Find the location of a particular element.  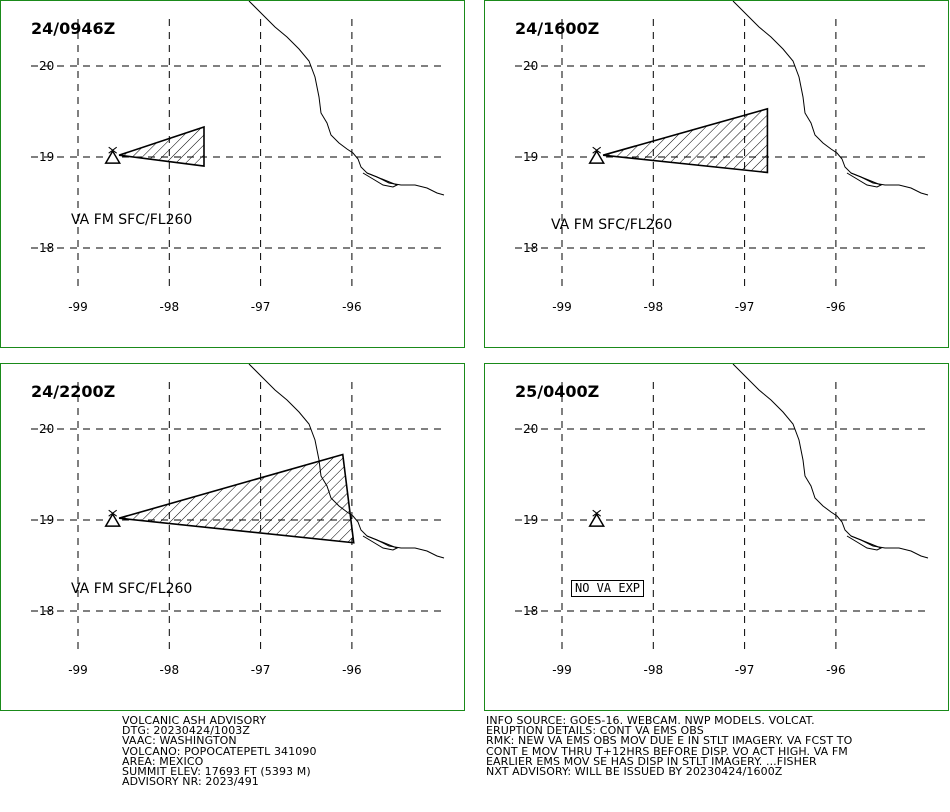

advisory-line: ADVISORY NR: 2023/491 is located at coordinates (190, 782).